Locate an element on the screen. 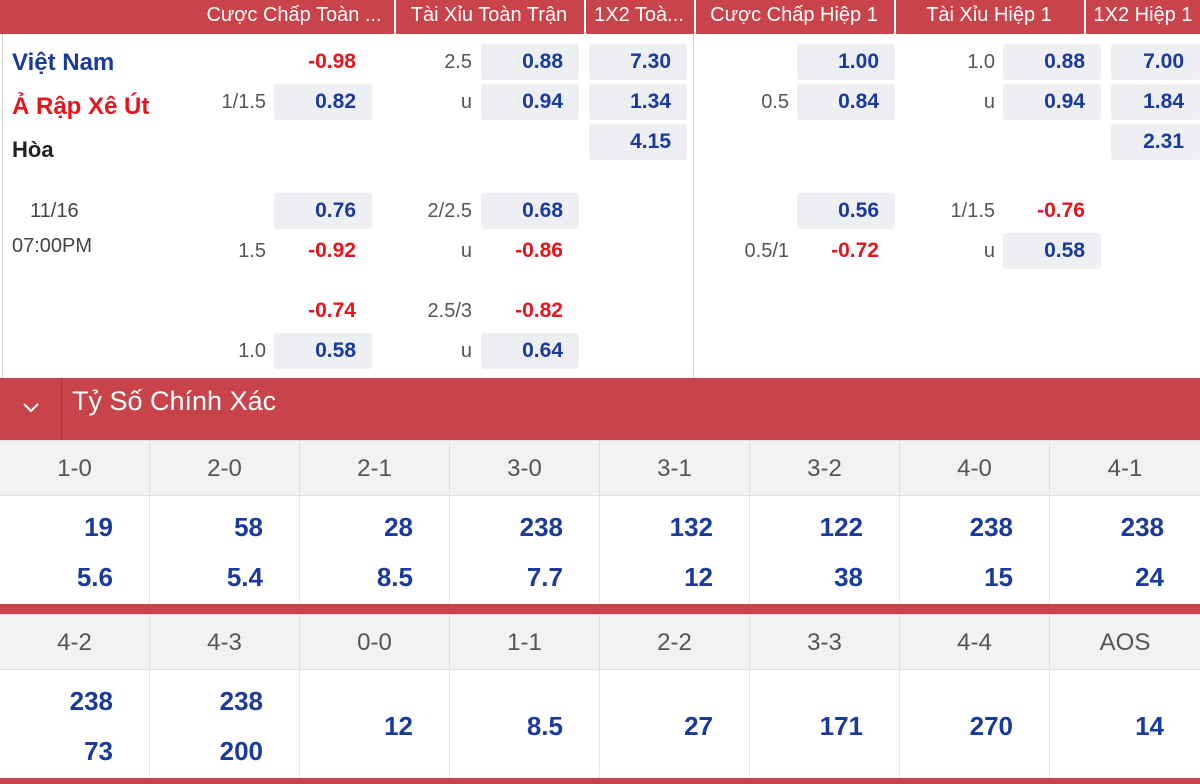 The image size is (1200, 784). score-header-row: 1-0 2-0 2-1 3-0 3-1 3-2 4-0 4-1 is located at coordinates (600, 468).